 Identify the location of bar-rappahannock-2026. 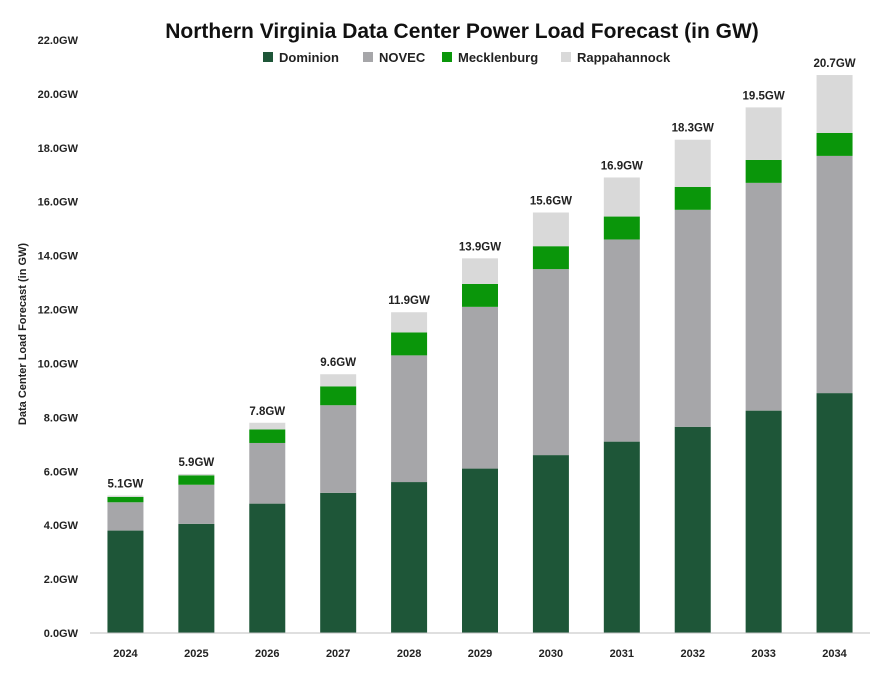
(267, 426).